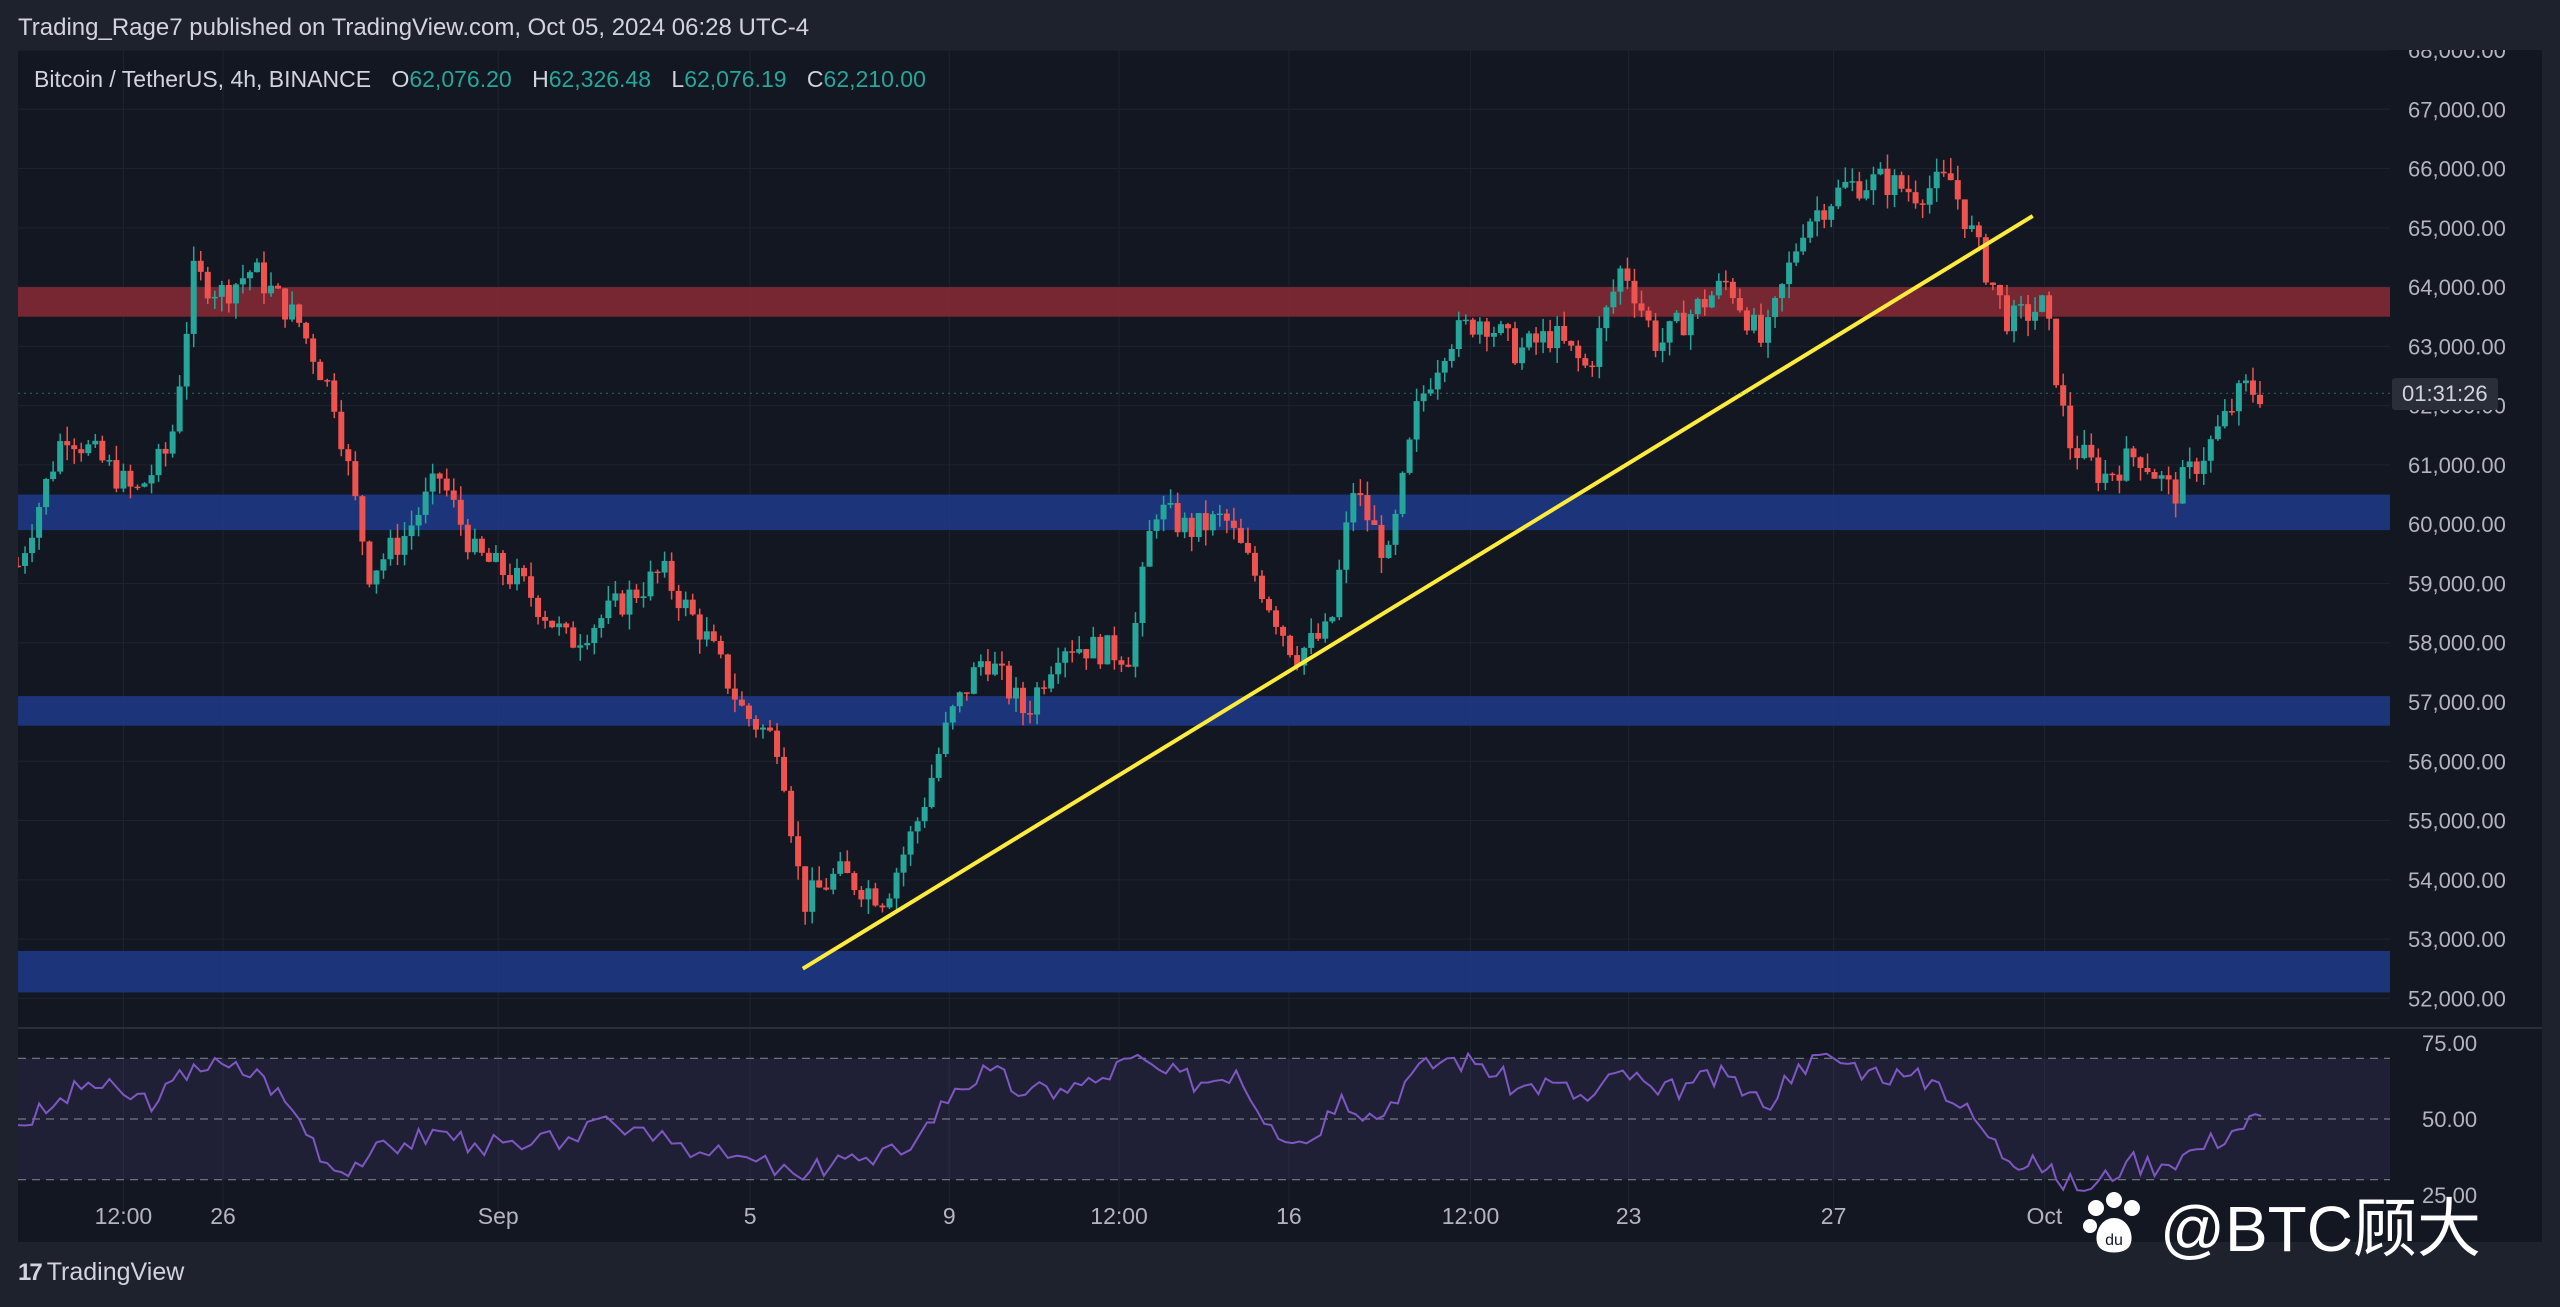  Describe the element at coordinates (2320, 1229) in the screenshot. I see `watermark-text: @BTC顾大` at that location.